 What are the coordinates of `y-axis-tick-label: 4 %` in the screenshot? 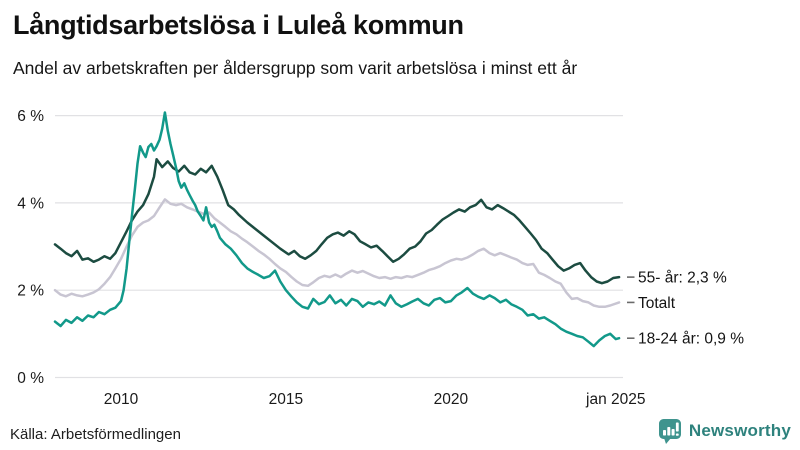 It's located at (30, 203).